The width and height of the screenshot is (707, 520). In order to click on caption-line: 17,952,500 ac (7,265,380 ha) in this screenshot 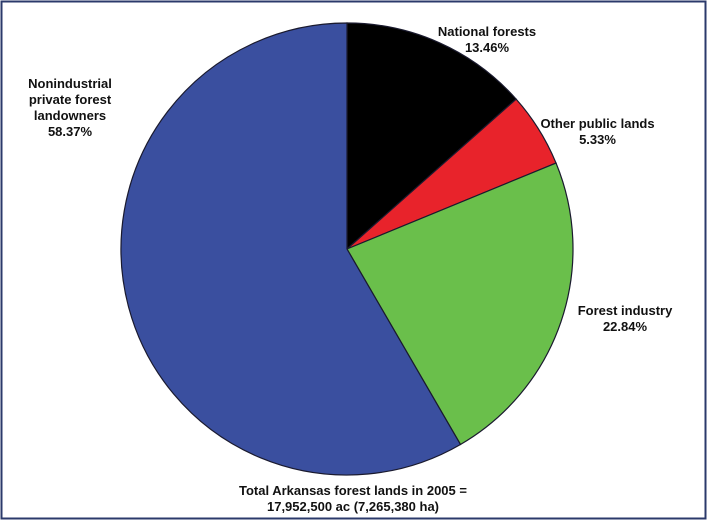, I will do `click(353, 506)`.